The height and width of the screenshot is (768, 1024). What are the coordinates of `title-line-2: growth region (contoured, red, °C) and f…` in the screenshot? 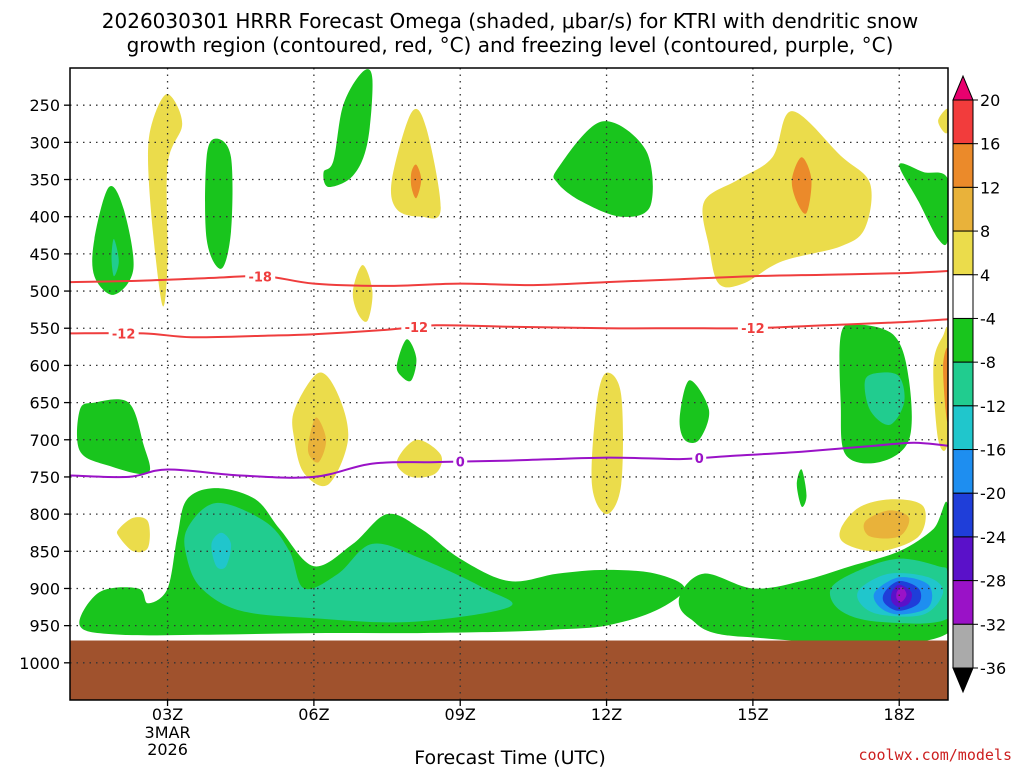 It's located at (510, 45).